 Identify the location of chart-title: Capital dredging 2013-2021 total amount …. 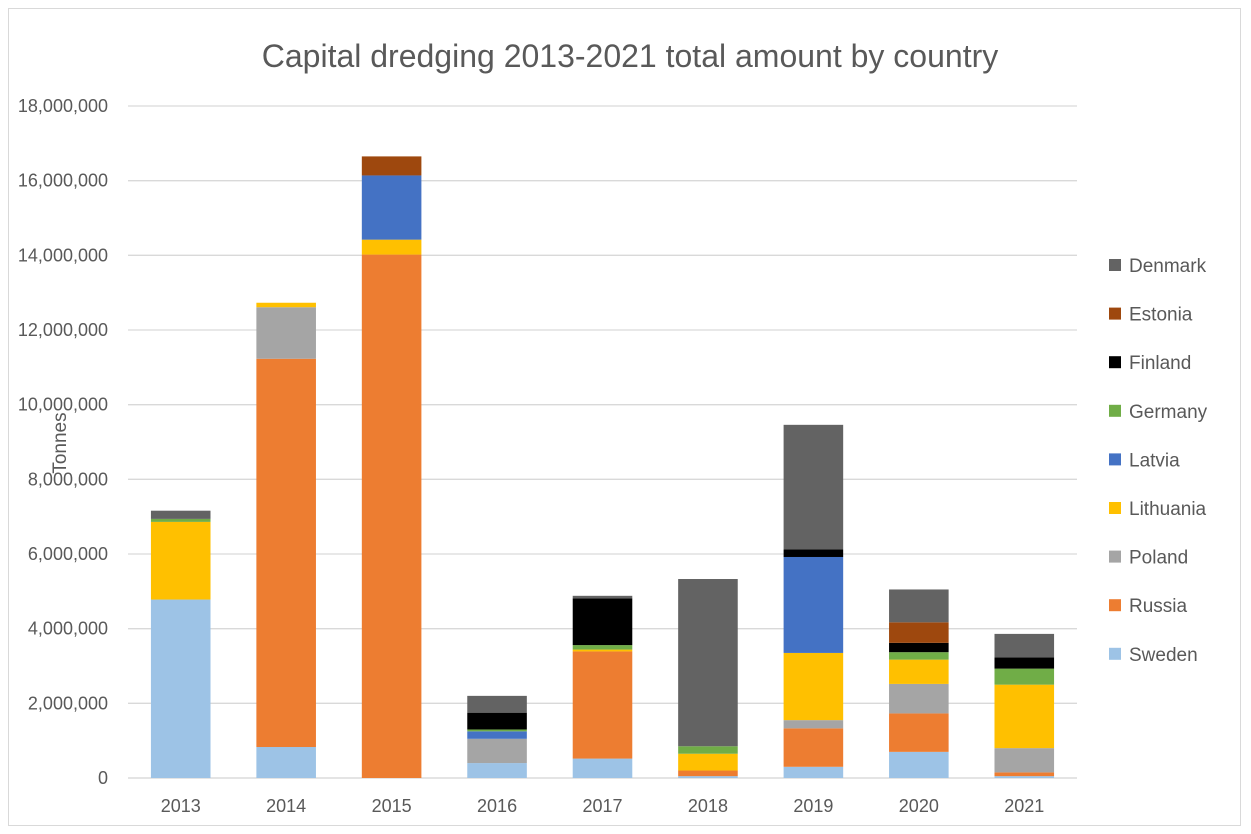
(630, 56).